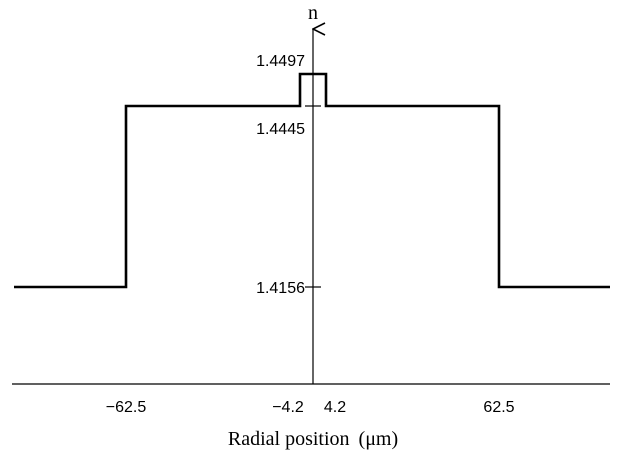 This screenshot has height=452, width=620. What do you see at coordinates (288, 175) in the screenshot?
I see `y-ticks: 1.4497 1.4445 1.4156` at bounding box center [288, 175].